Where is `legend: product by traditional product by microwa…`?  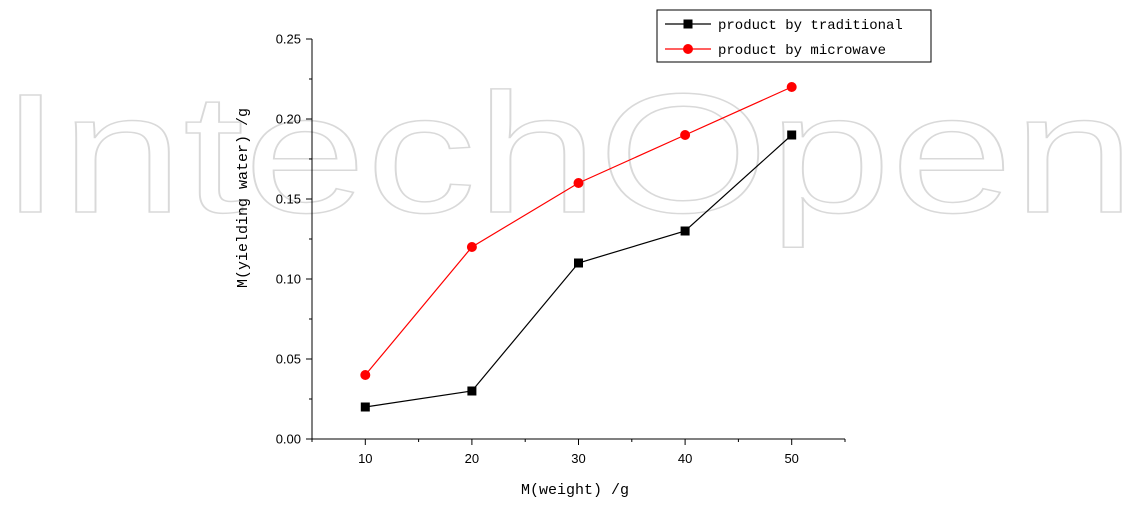
legend: product by traditional product by microwa… is located at coordinates (794, 36).